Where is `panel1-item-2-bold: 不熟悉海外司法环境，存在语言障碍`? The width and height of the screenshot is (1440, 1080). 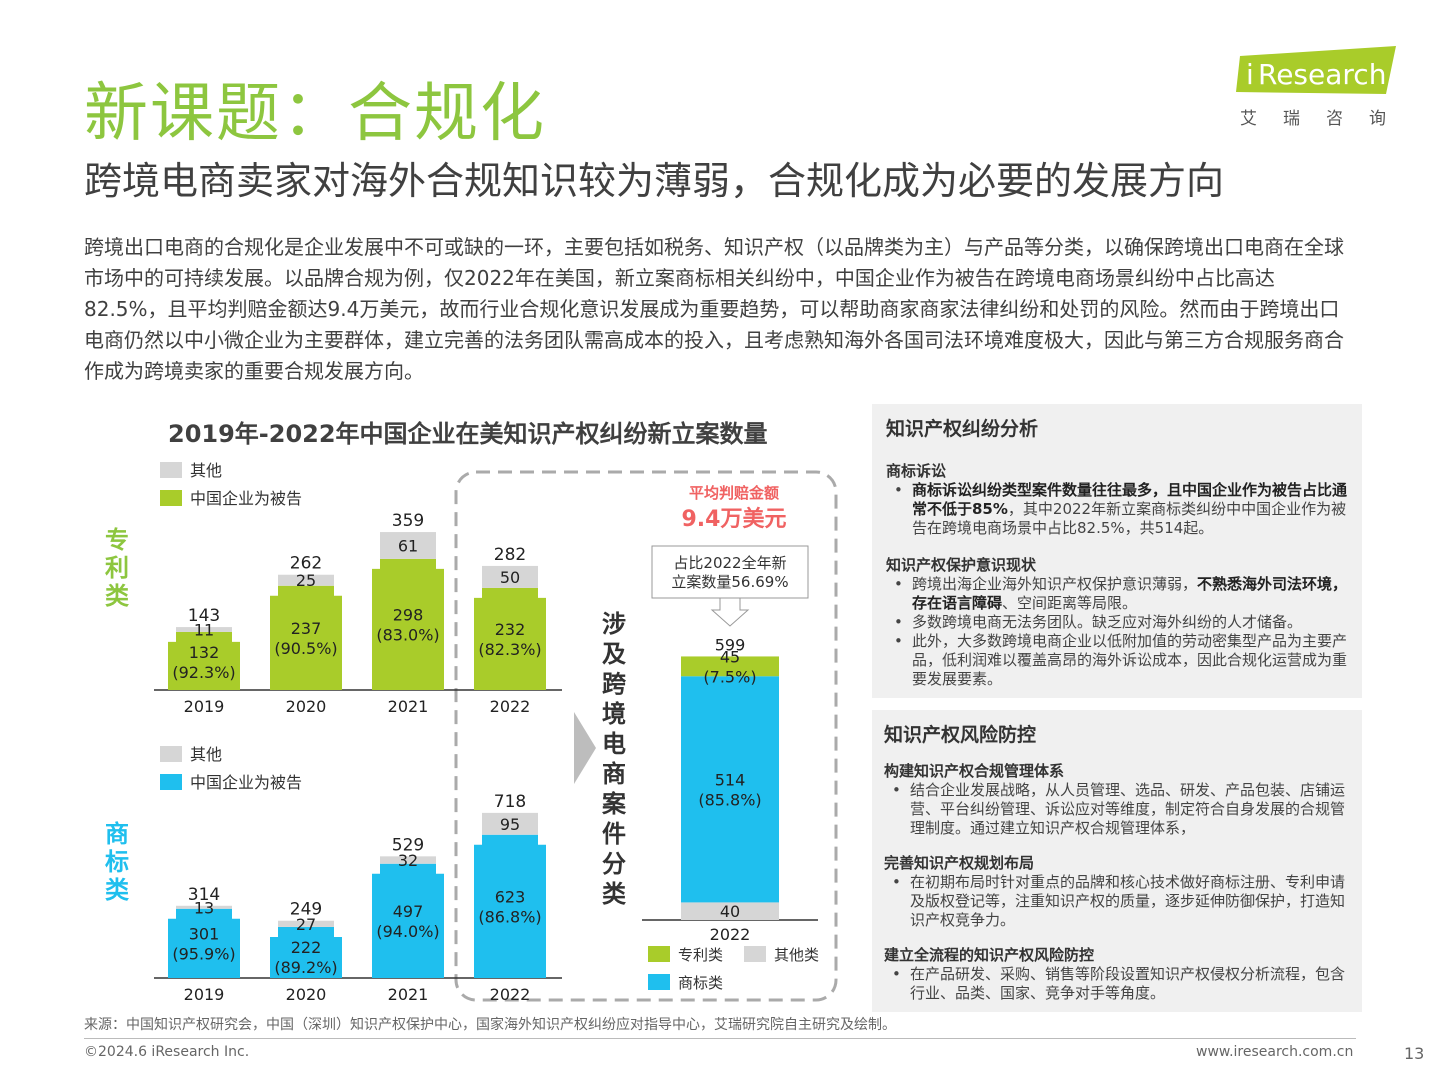
panel1-item-2-bold: 不熟悉海外司法环境，存在语言障碍 is located at coordinates (1130, 593).